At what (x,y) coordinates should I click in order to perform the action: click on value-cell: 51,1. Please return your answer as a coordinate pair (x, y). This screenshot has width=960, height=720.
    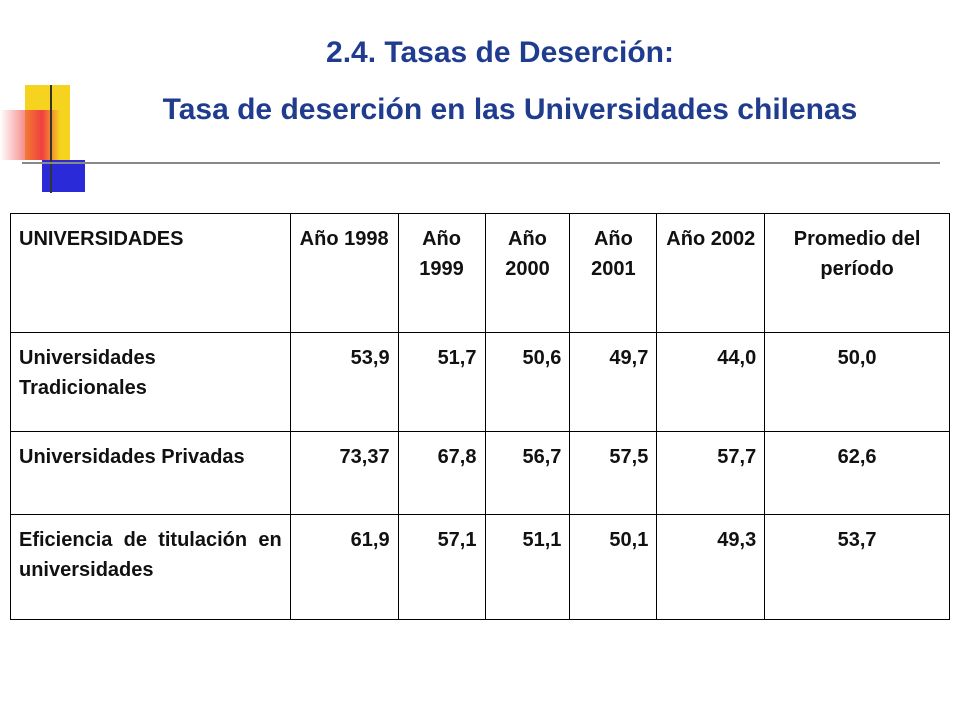
    Looking at the image, I should click on (527, 567).